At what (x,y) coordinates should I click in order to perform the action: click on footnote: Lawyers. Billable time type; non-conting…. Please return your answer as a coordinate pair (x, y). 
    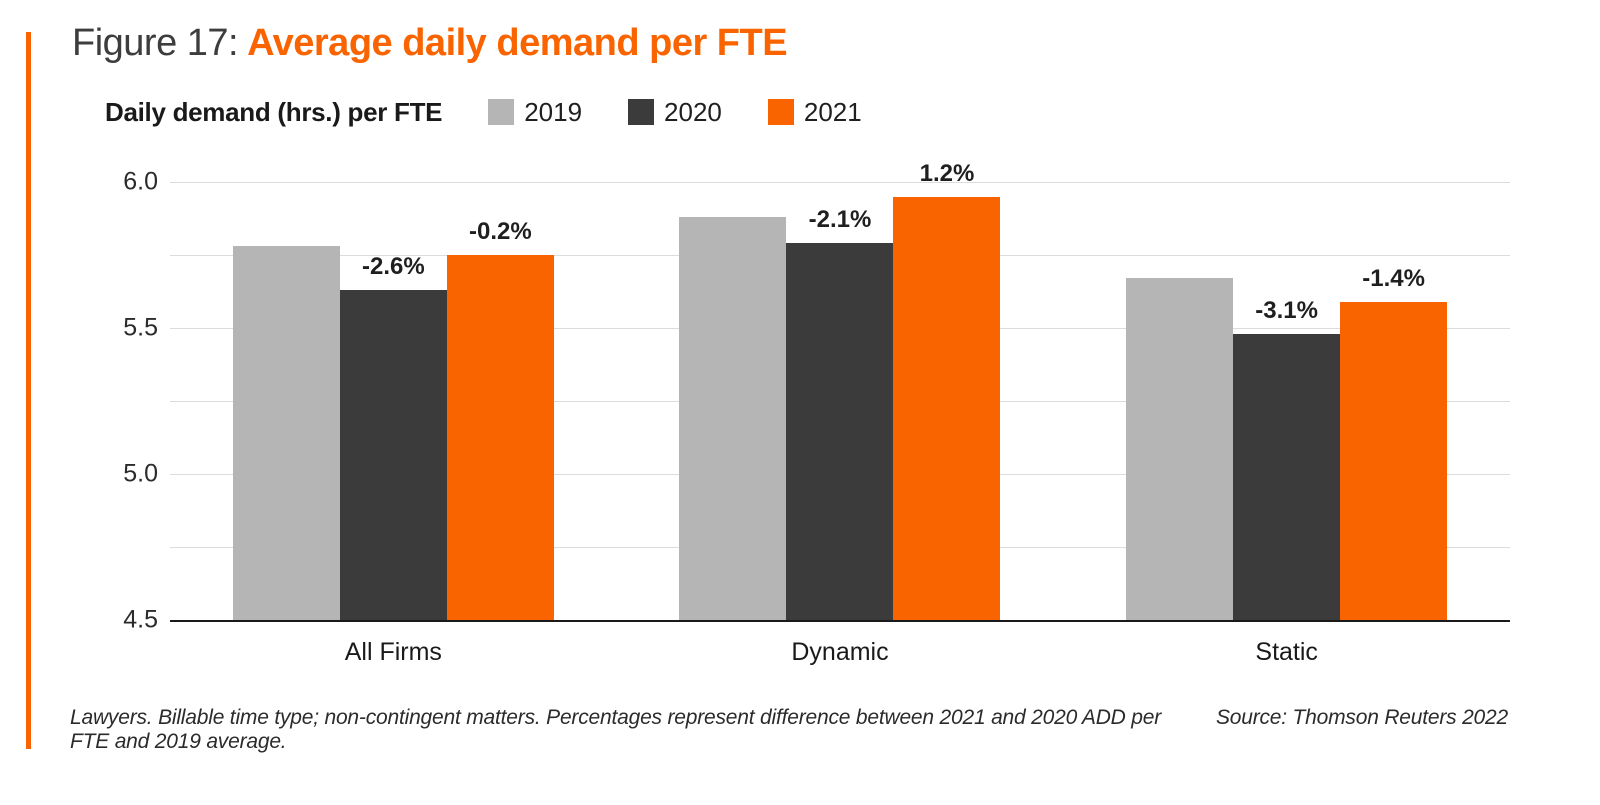
    Looking at the image, I should click on (616, 729).